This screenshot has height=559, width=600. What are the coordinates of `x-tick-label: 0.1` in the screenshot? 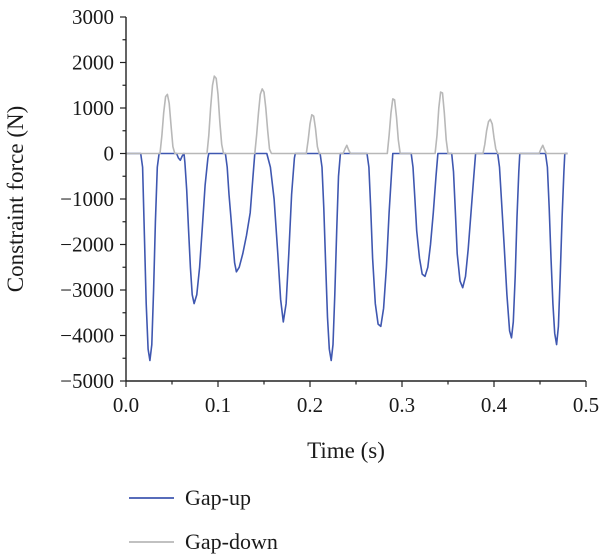 It's located at (218, 405).